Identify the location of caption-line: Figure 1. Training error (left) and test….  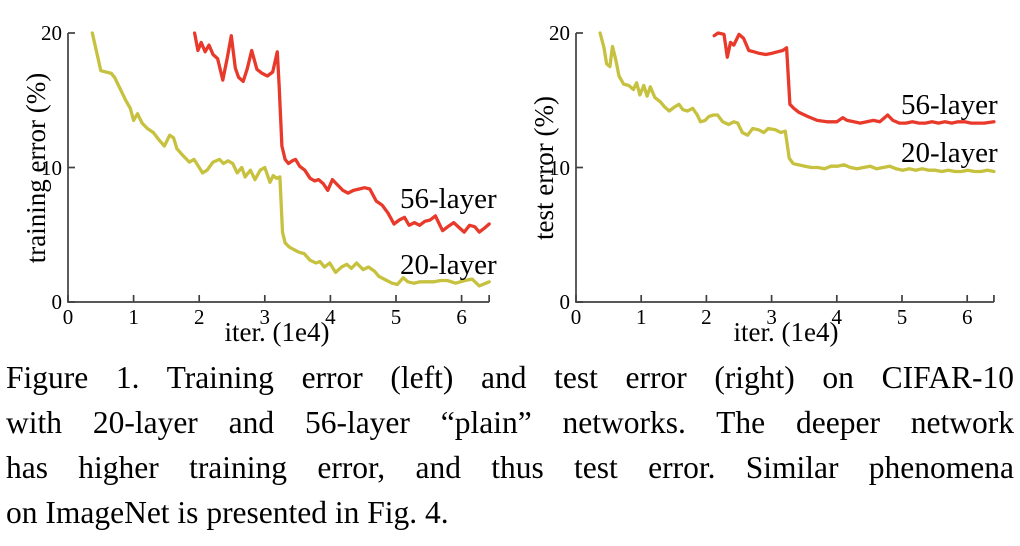
(510, 377).